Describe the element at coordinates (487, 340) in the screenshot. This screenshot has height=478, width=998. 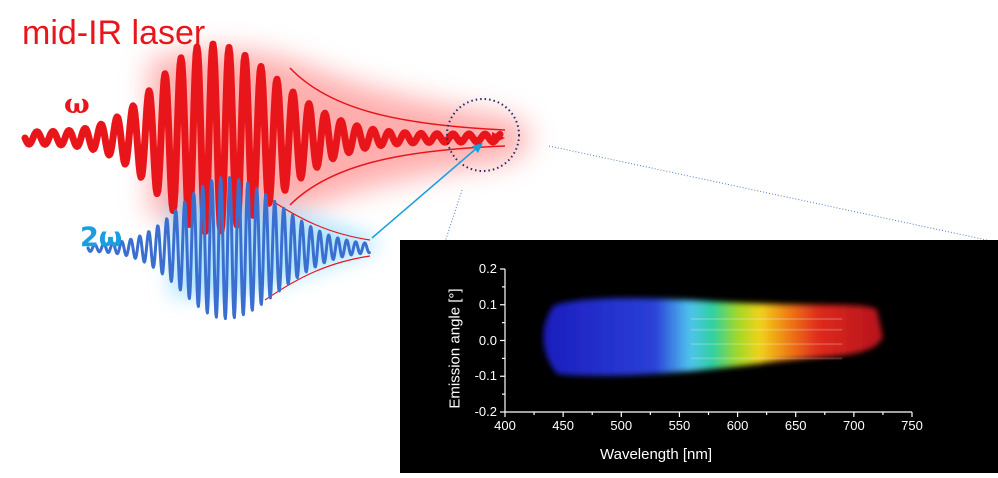
I see `y-tick-label: 0.0` at that location.